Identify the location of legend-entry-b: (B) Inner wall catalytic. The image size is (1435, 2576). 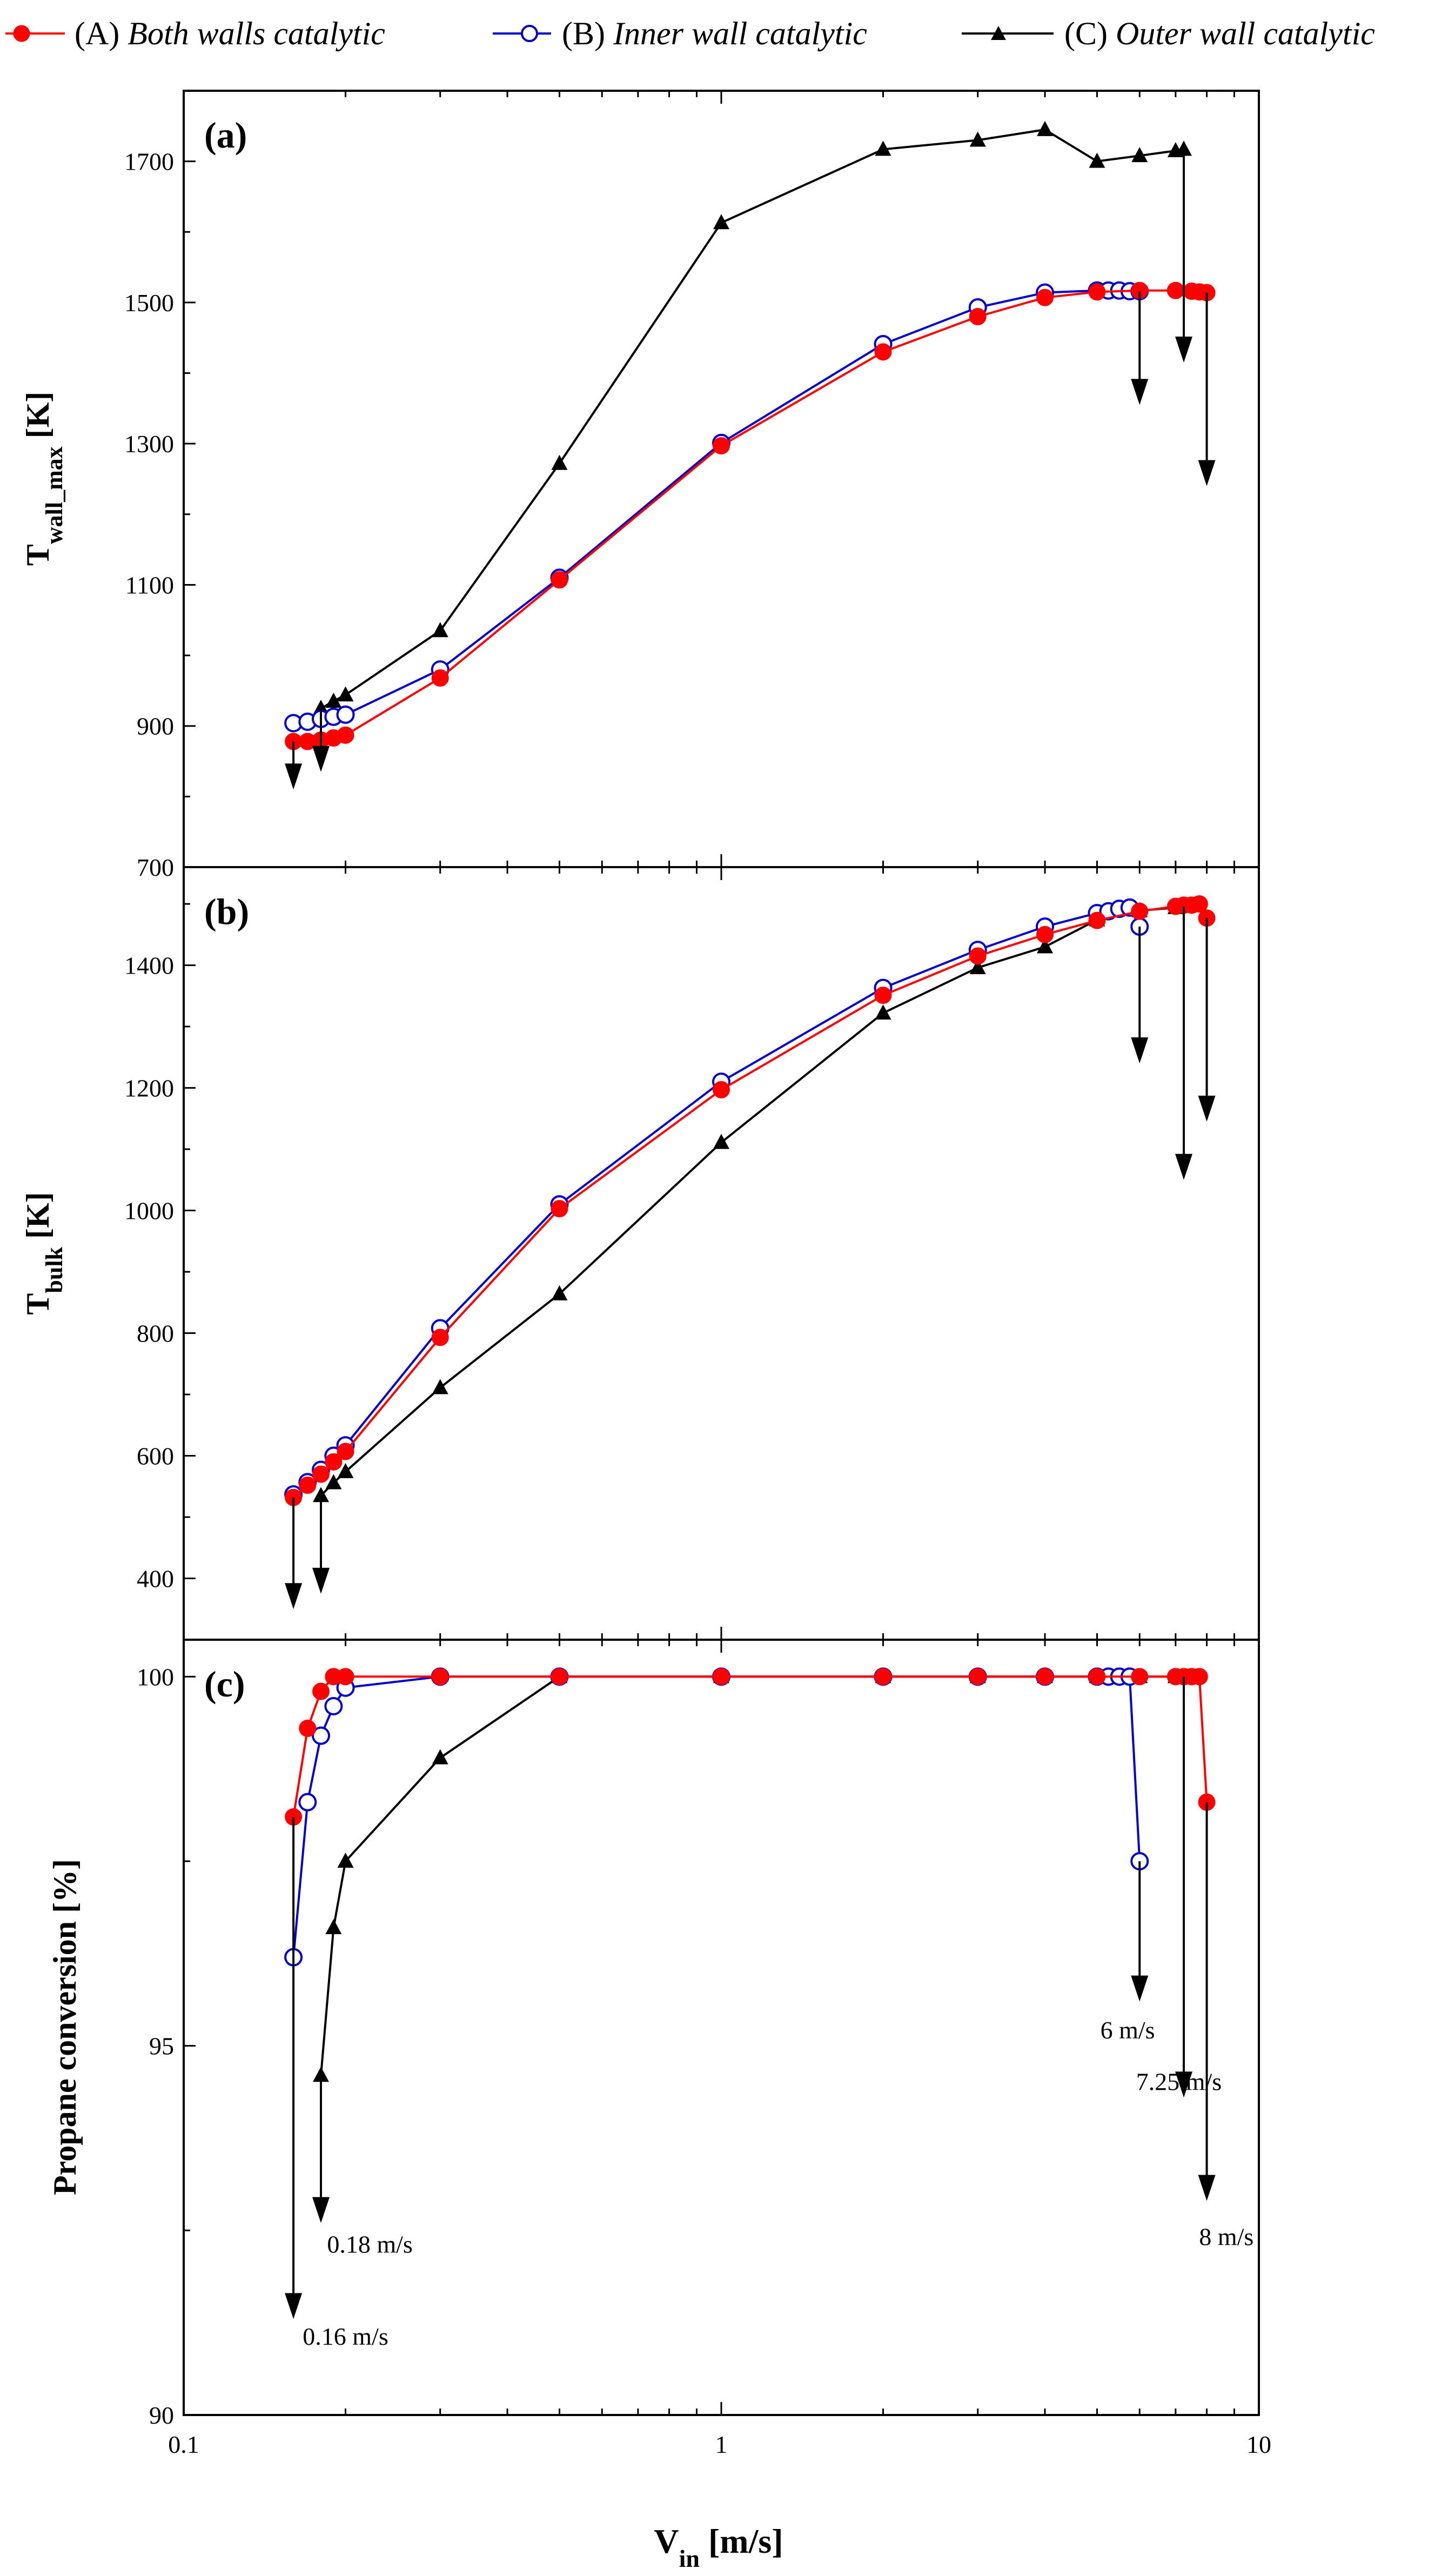
(680, 33).